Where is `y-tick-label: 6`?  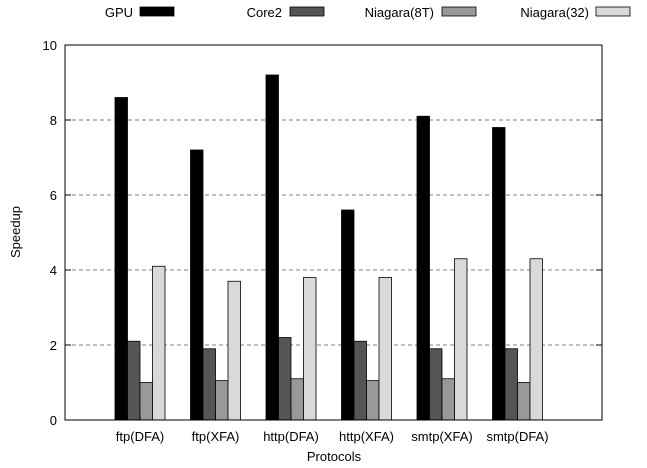
y-tick-label: 6 is located at coordinates (53, 195).